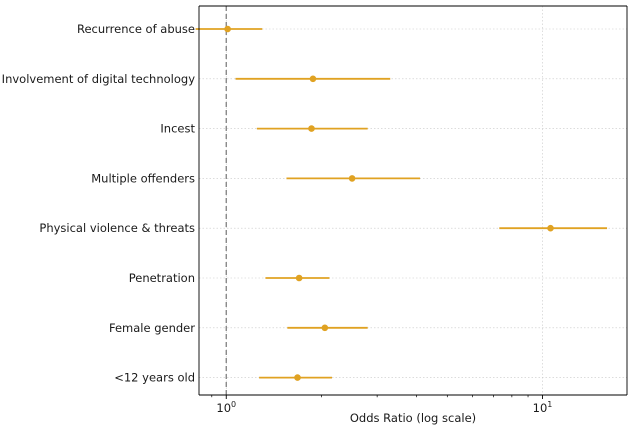 This screenshot has width=628, height=427. Describe the element at coordinates (229, 278) in the screenshot. I see `forest-row: Penetration` at that location.